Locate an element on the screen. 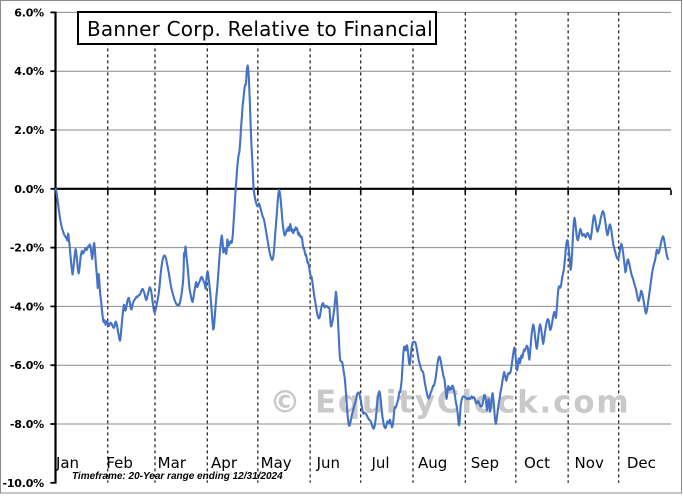  x-axis-label: Jan is located at coordinates (67, 463).